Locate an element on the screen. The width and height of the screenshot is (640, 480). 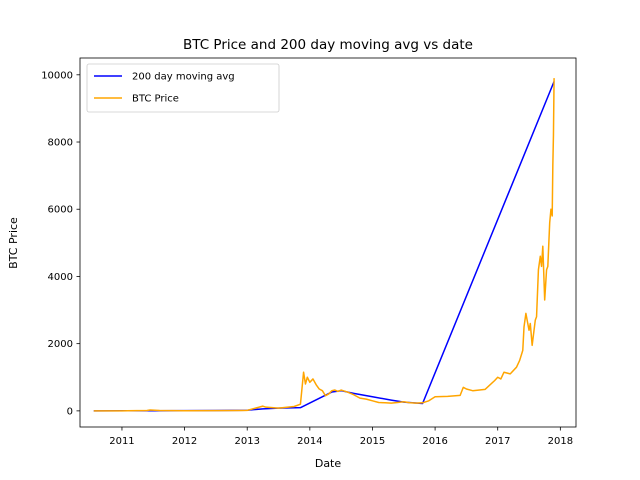
x-tick-label: 2016 is located at coordinates (434, 441).